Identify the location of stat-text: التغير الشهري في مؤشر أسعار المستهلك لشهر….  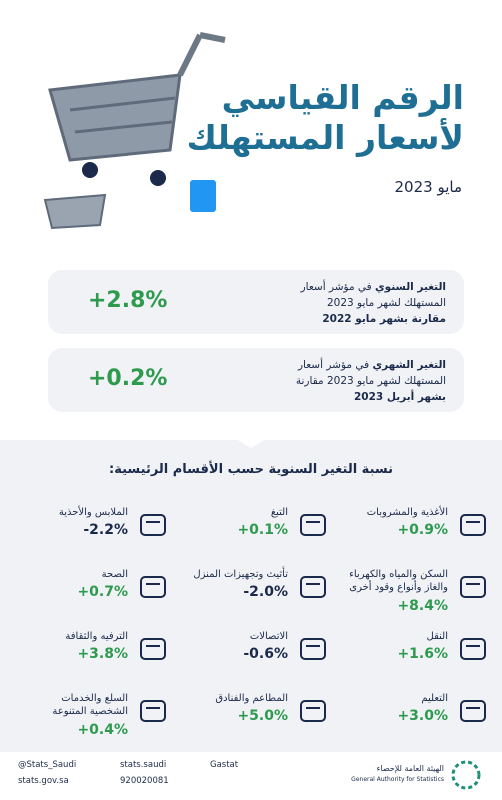
(371, 381).